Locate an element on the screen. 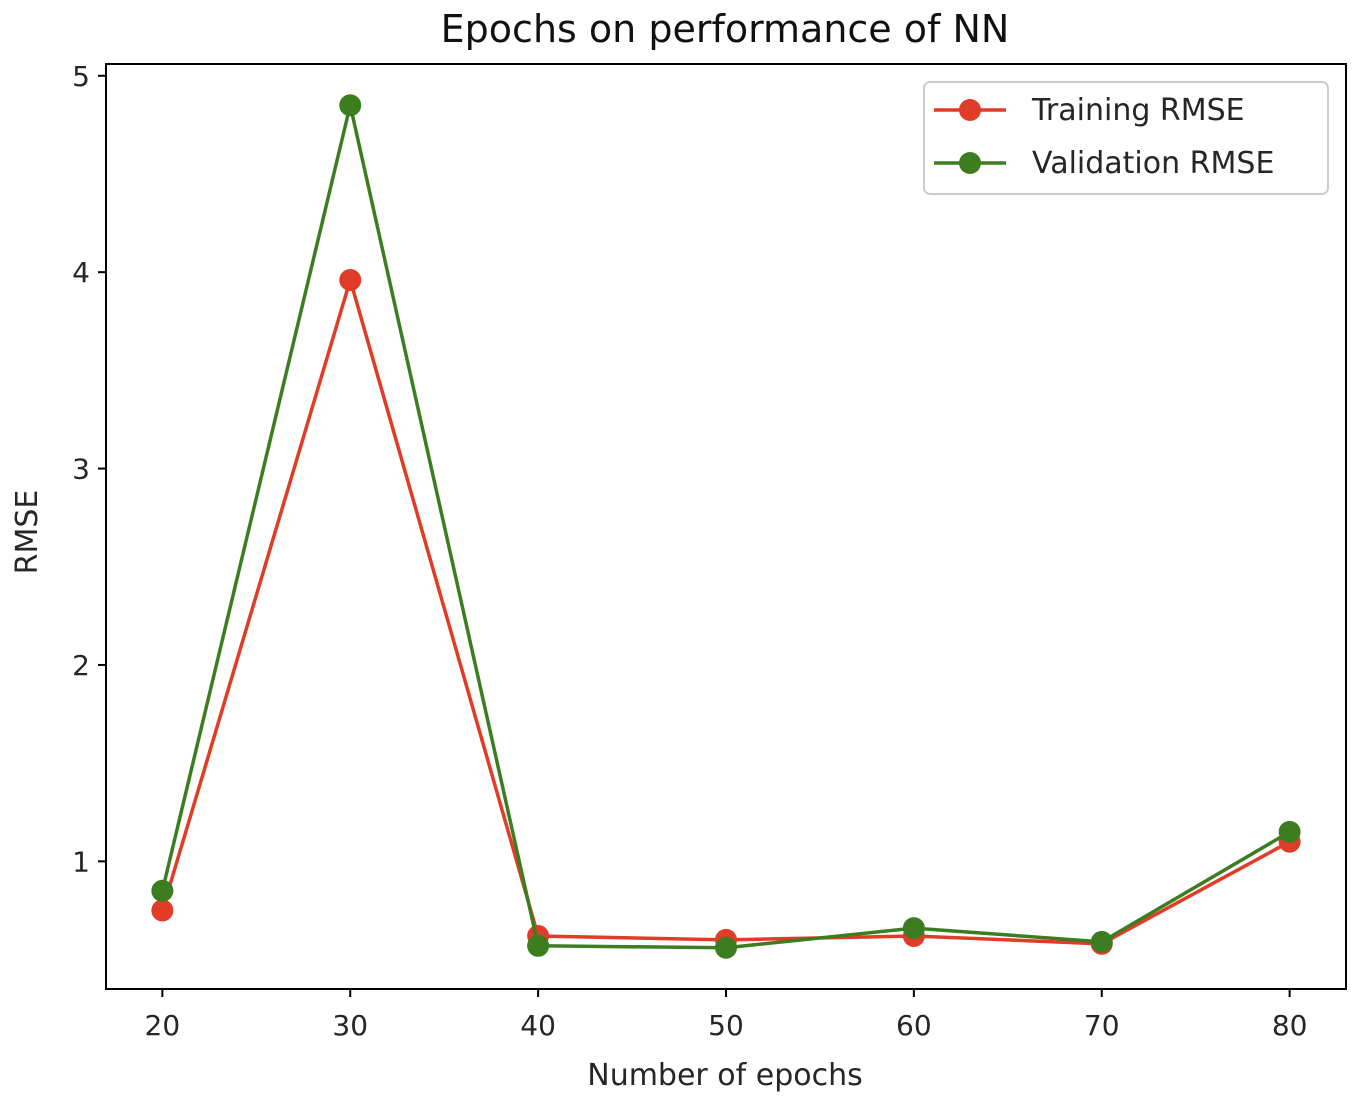 The height and width of the screenshot is (1111, 1363). x-tick-label: 30 is located at coordinates (350, 1025).